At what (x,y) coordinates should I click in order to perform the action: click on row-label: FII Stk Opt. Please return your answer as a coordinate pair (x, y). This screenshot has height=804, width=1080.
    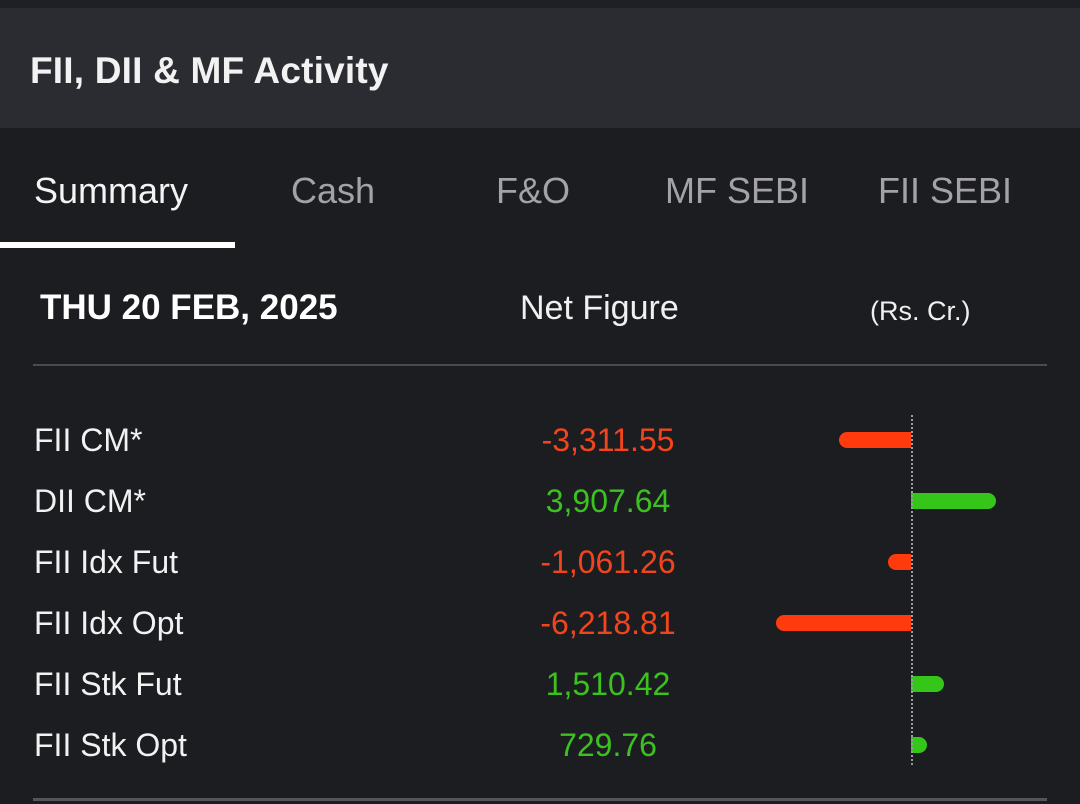
    Looking at the image, I should click on (110, 745).